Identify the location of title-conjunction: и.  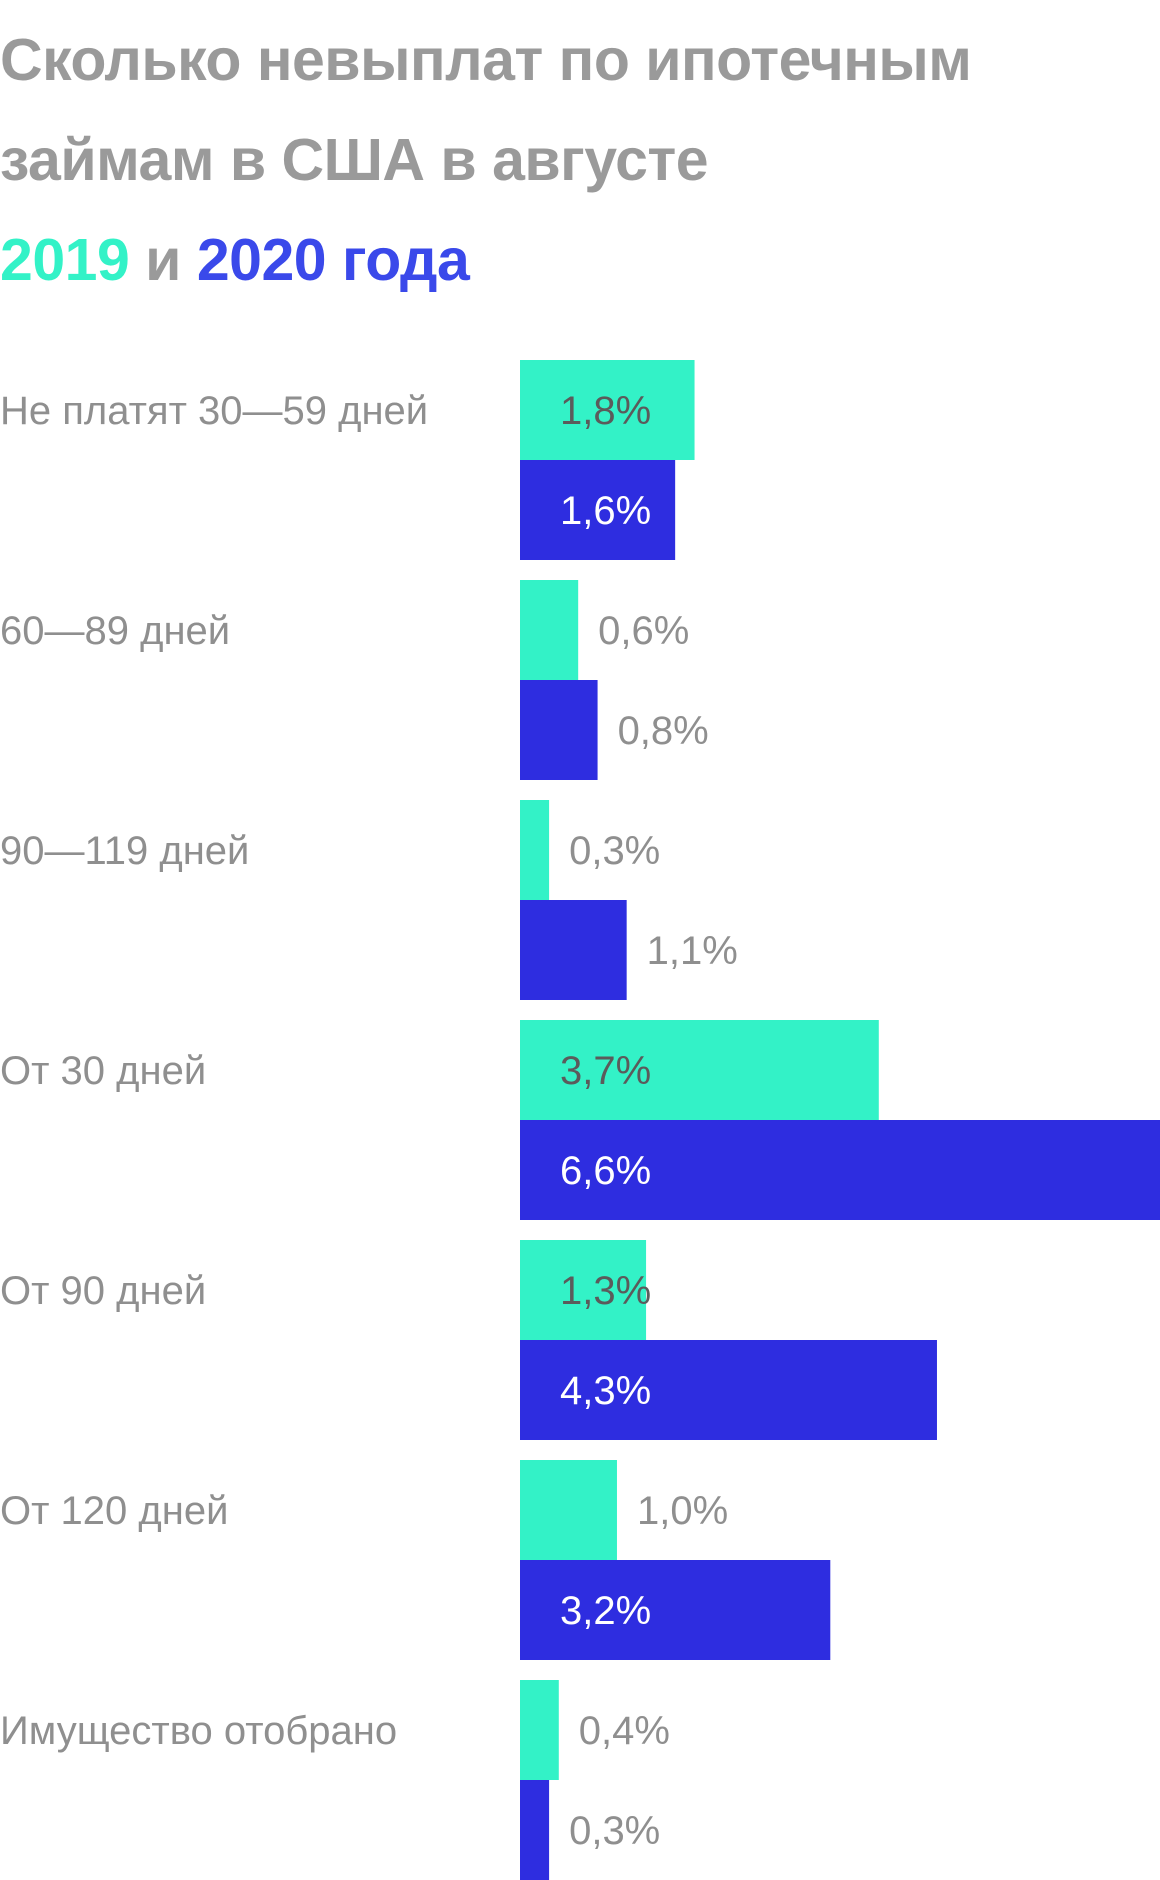
(163, 260).